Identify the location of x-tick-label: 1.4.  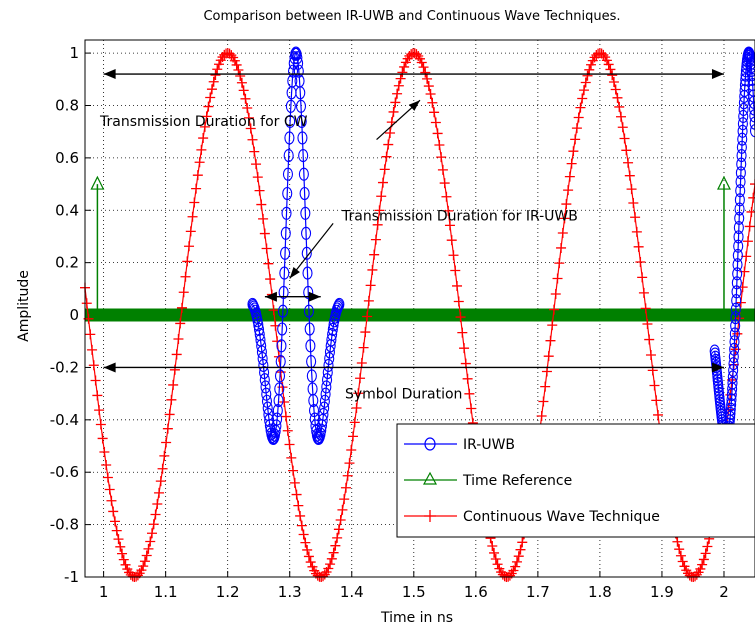
(352, 592).